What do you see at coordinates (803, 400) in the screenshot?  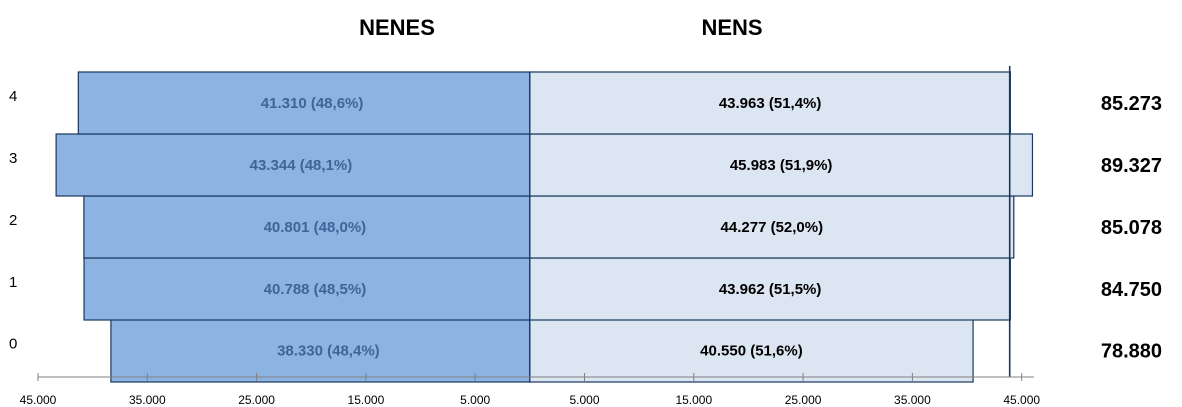 I see `x-tick-label-7: 25.000` at bounding box center [803, 400].